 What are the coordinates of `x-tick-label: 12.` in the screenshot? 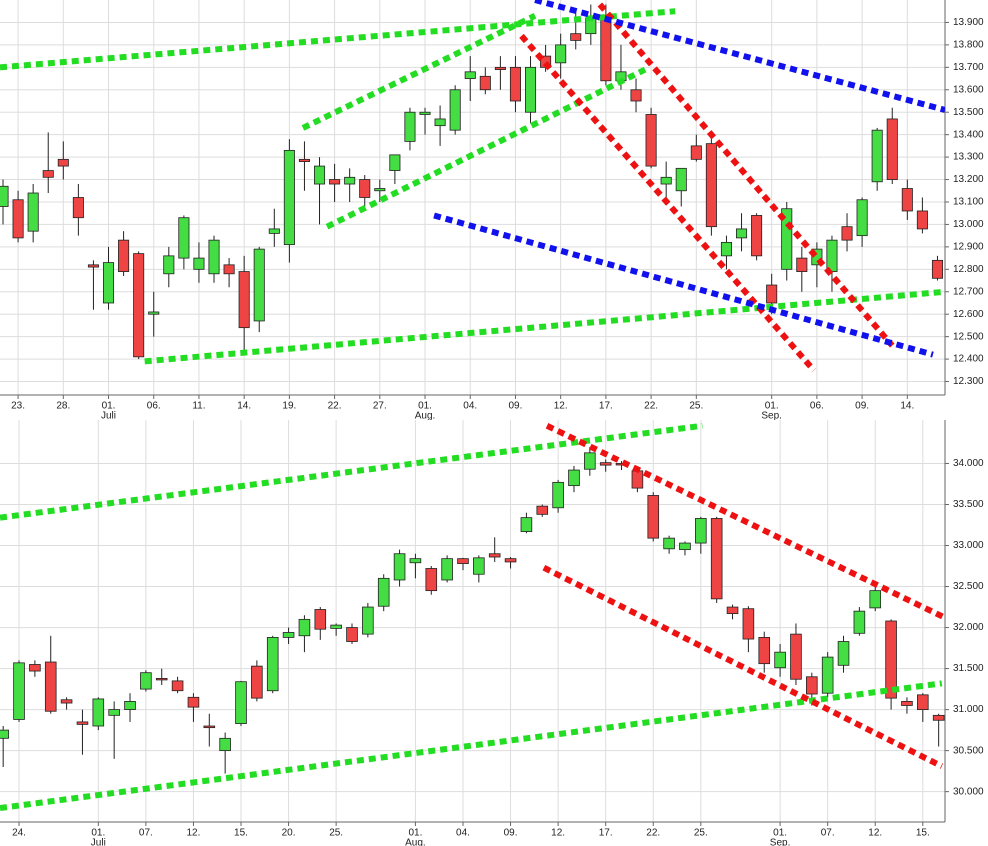 It's located at (561, 406).